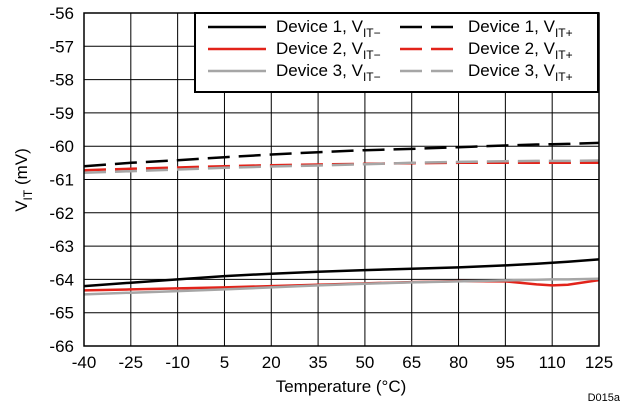  What do you see at coordinates (224, 362) in the screenshot?
I see `x-tick-label: 5` at bounding box center [224, 362].